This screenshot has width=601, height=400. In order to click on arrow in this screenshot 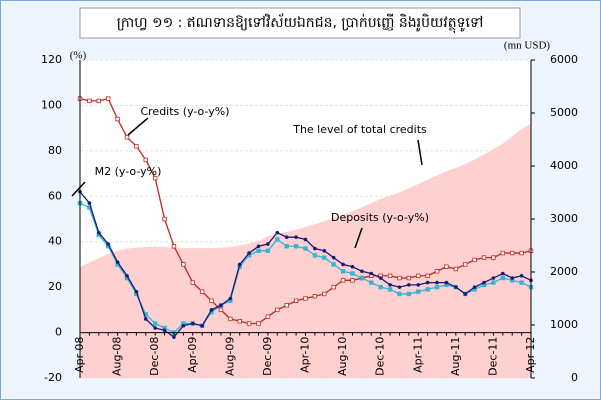, I will do `click(78, 189)`.